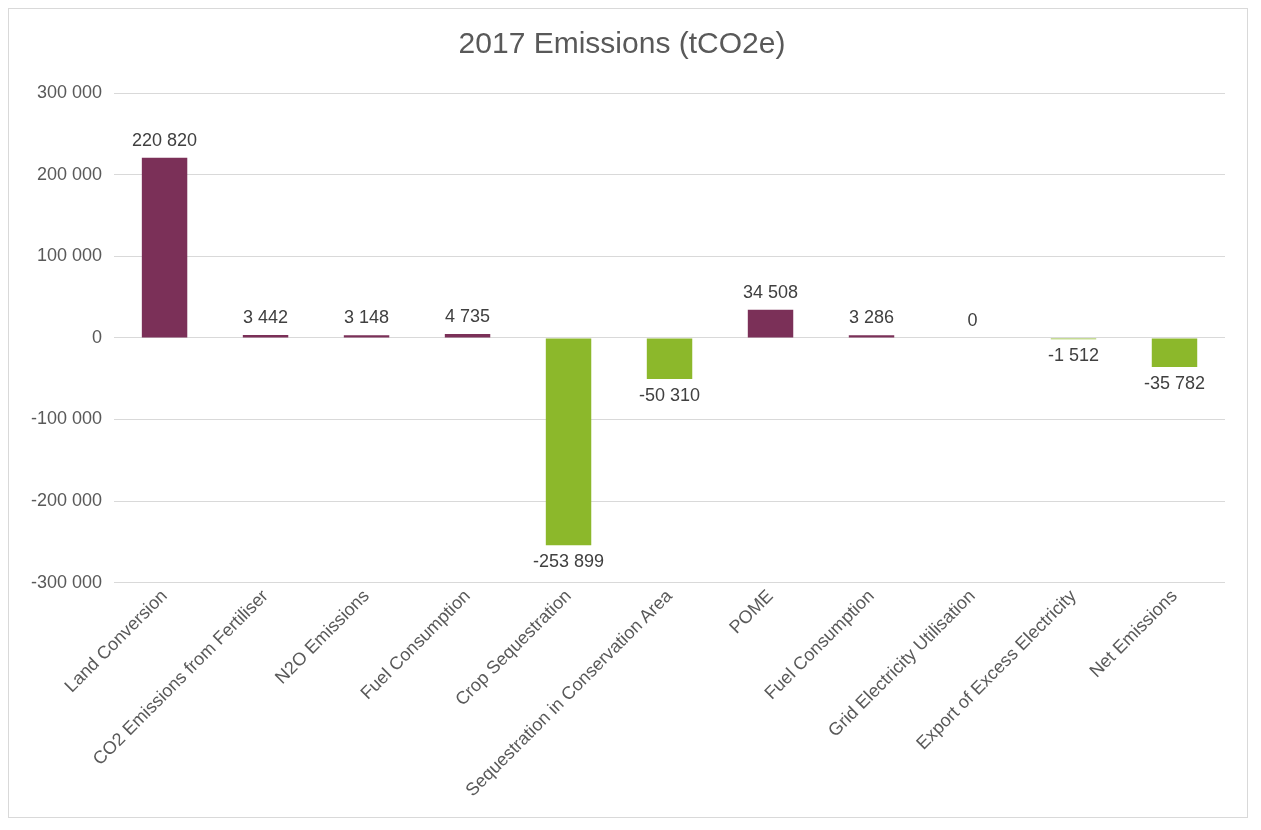 The height and width of the screenshot is (830, 1261). Describe the element at coordinates (1174, 383) in the screenshot. I see `data-label: -35 782` at that location.